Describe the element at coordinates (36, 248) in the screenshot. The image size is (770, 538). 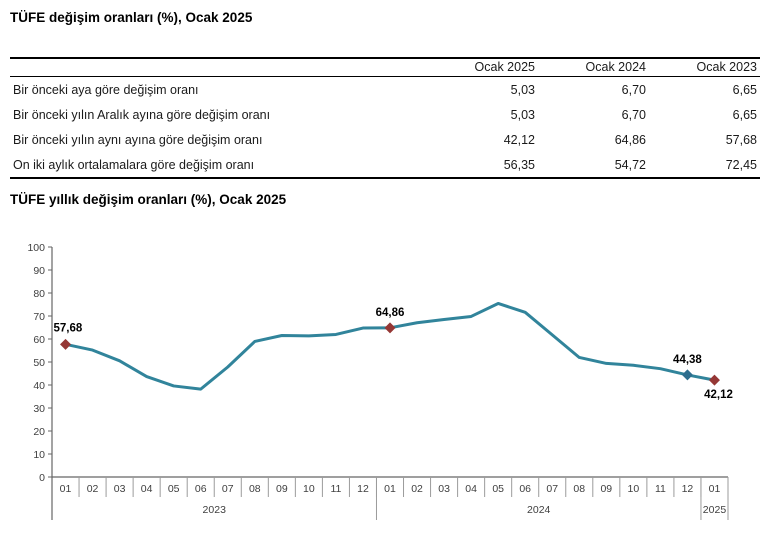
I see `y-axis-tick-label: 100` at that location.